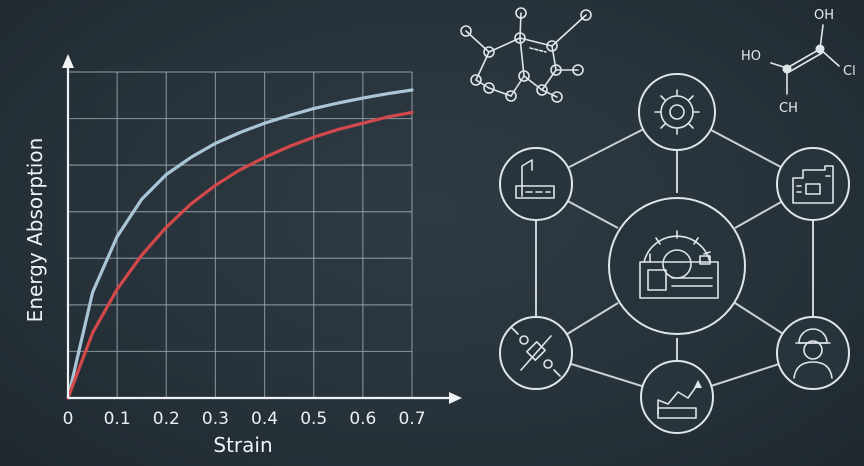  What do you see at coordinates (35, 230) in the screenshot?
I see `y-axis-title: Energy Absorption` at bounding box center [35, 230].